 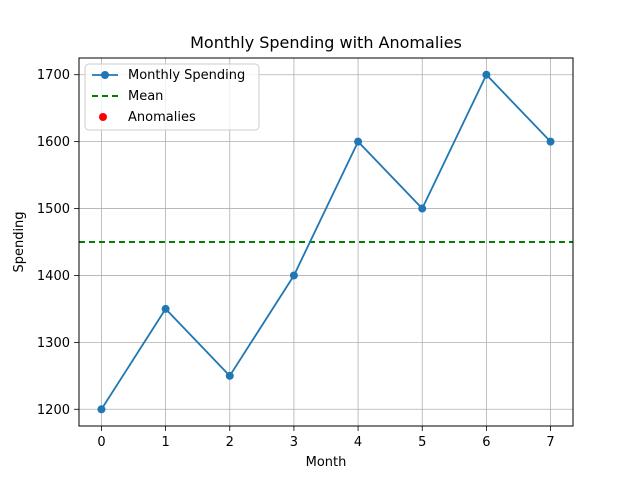 I want to click on x-tick-label: 6, so click(x=486, y=442).